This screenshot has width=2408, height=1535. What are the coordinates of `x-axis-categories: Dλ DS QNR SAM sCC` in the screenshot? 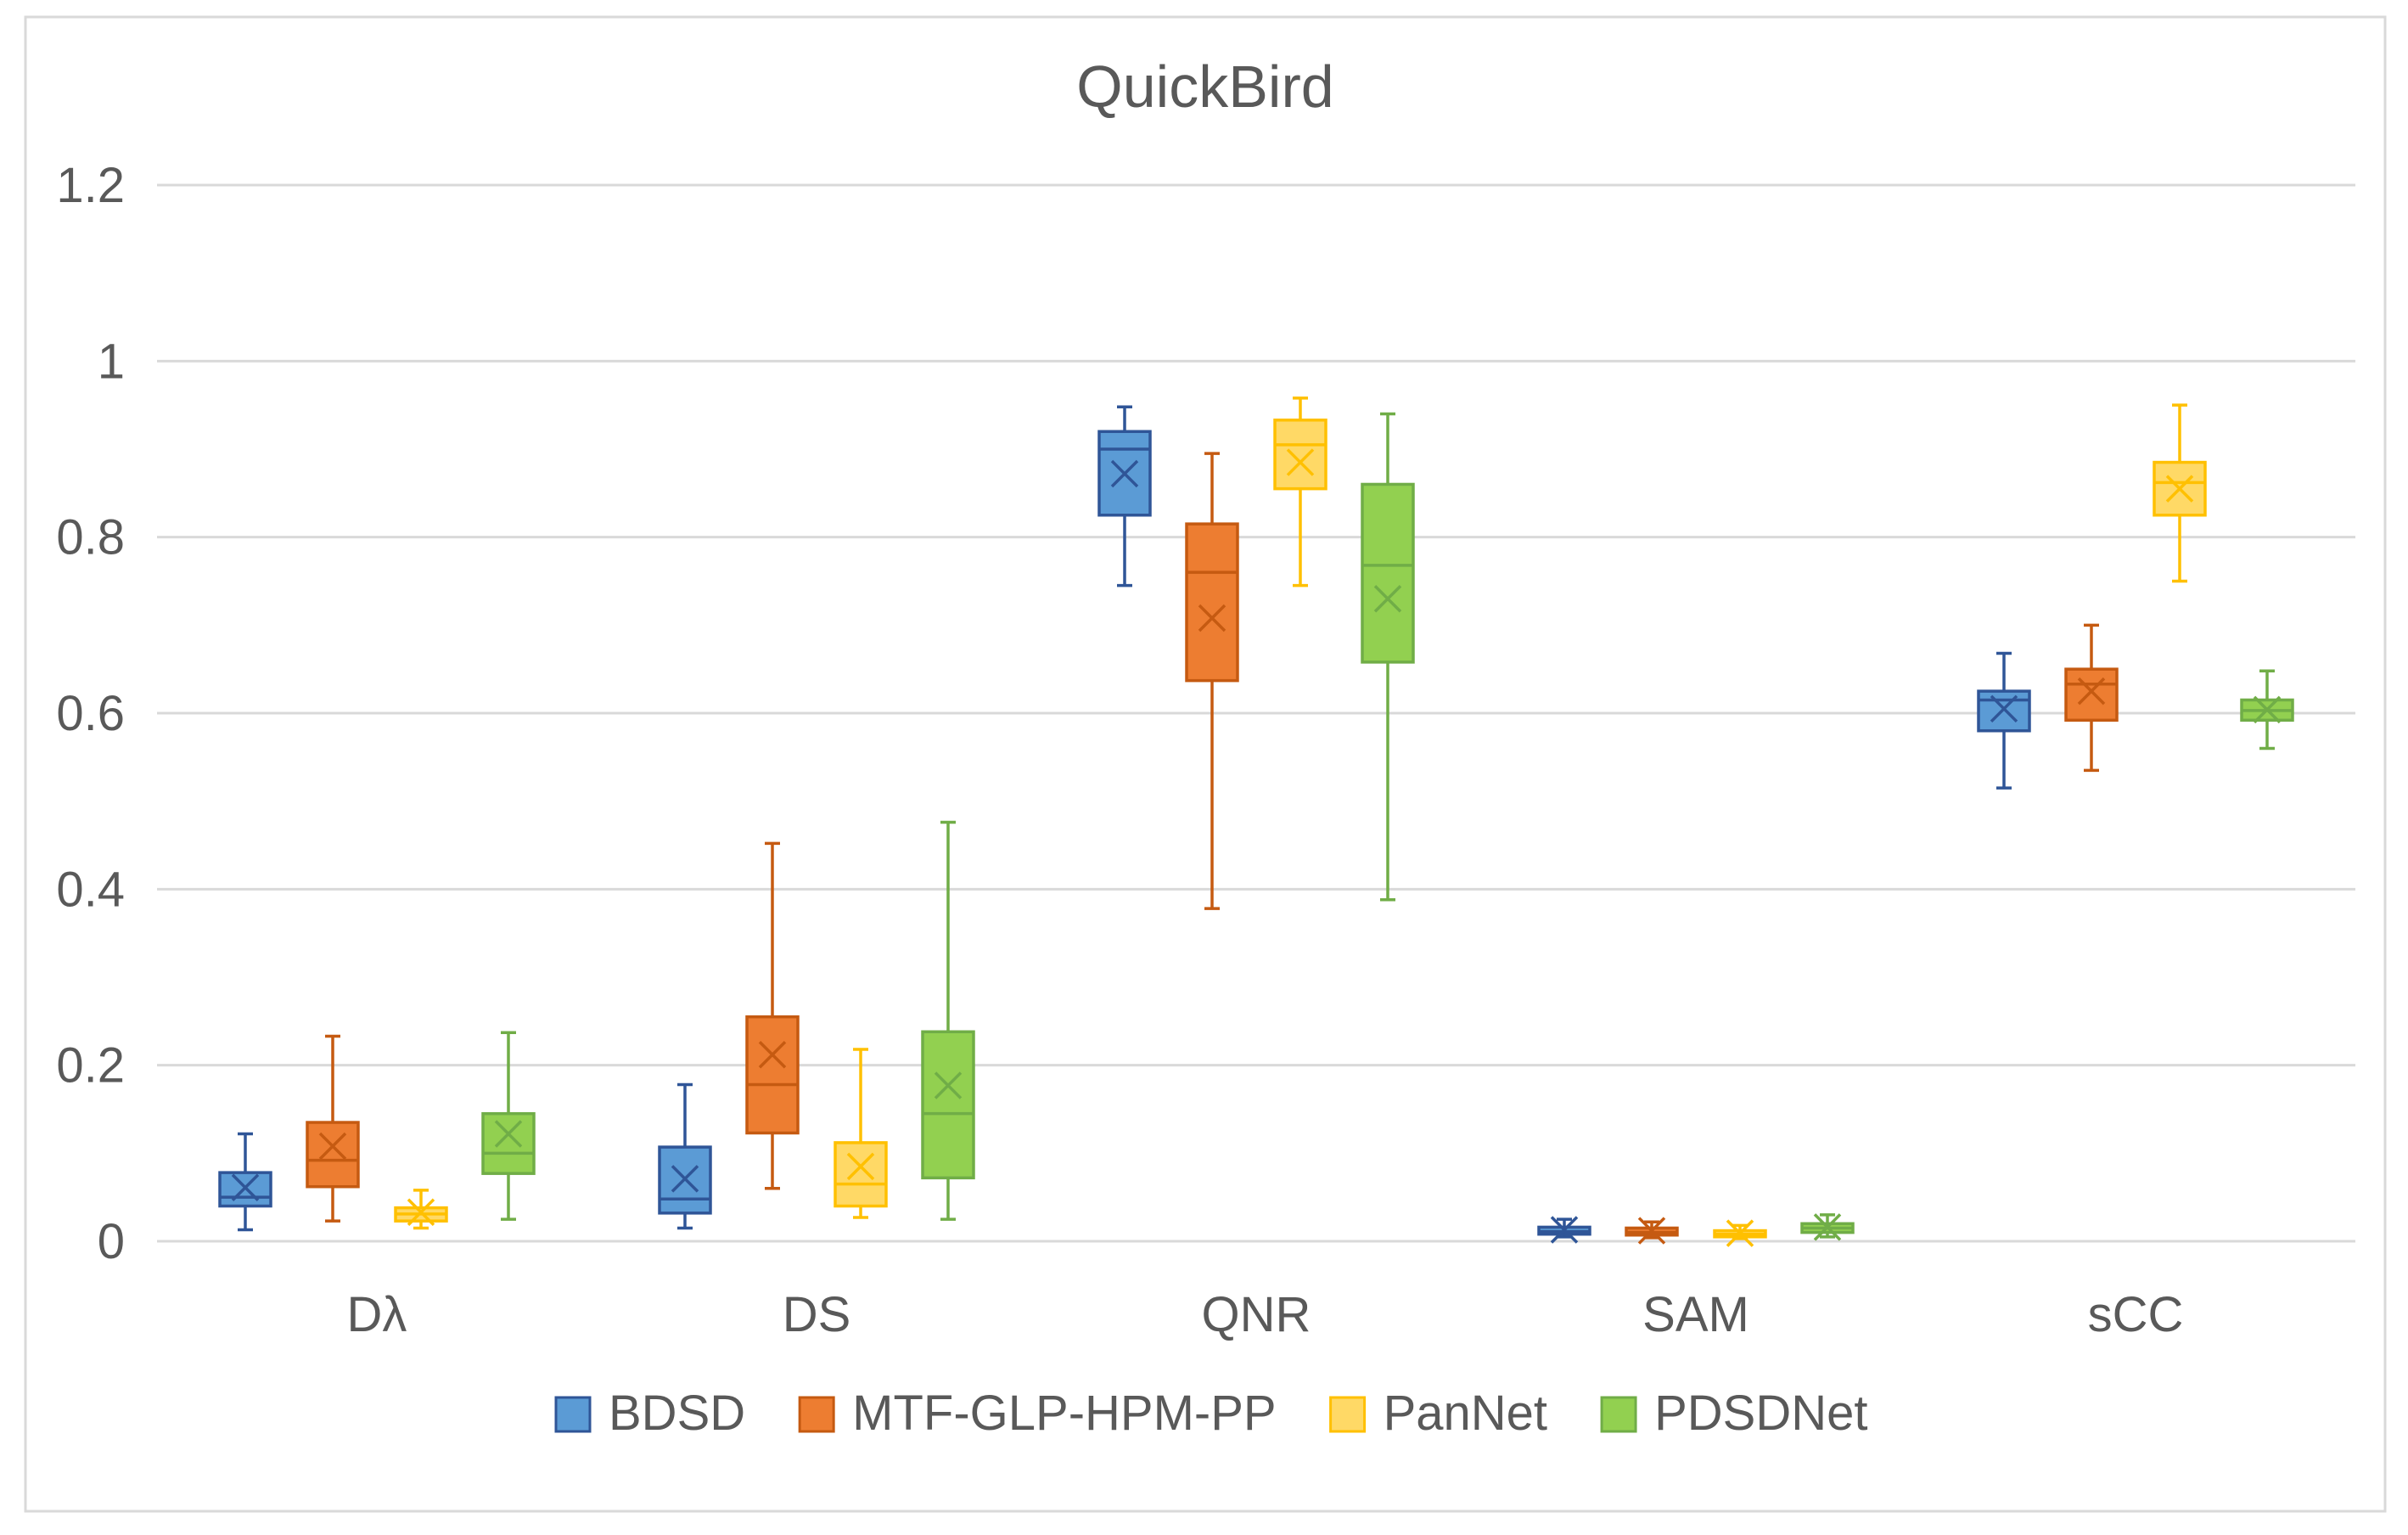 It's located at (1265, 1314).